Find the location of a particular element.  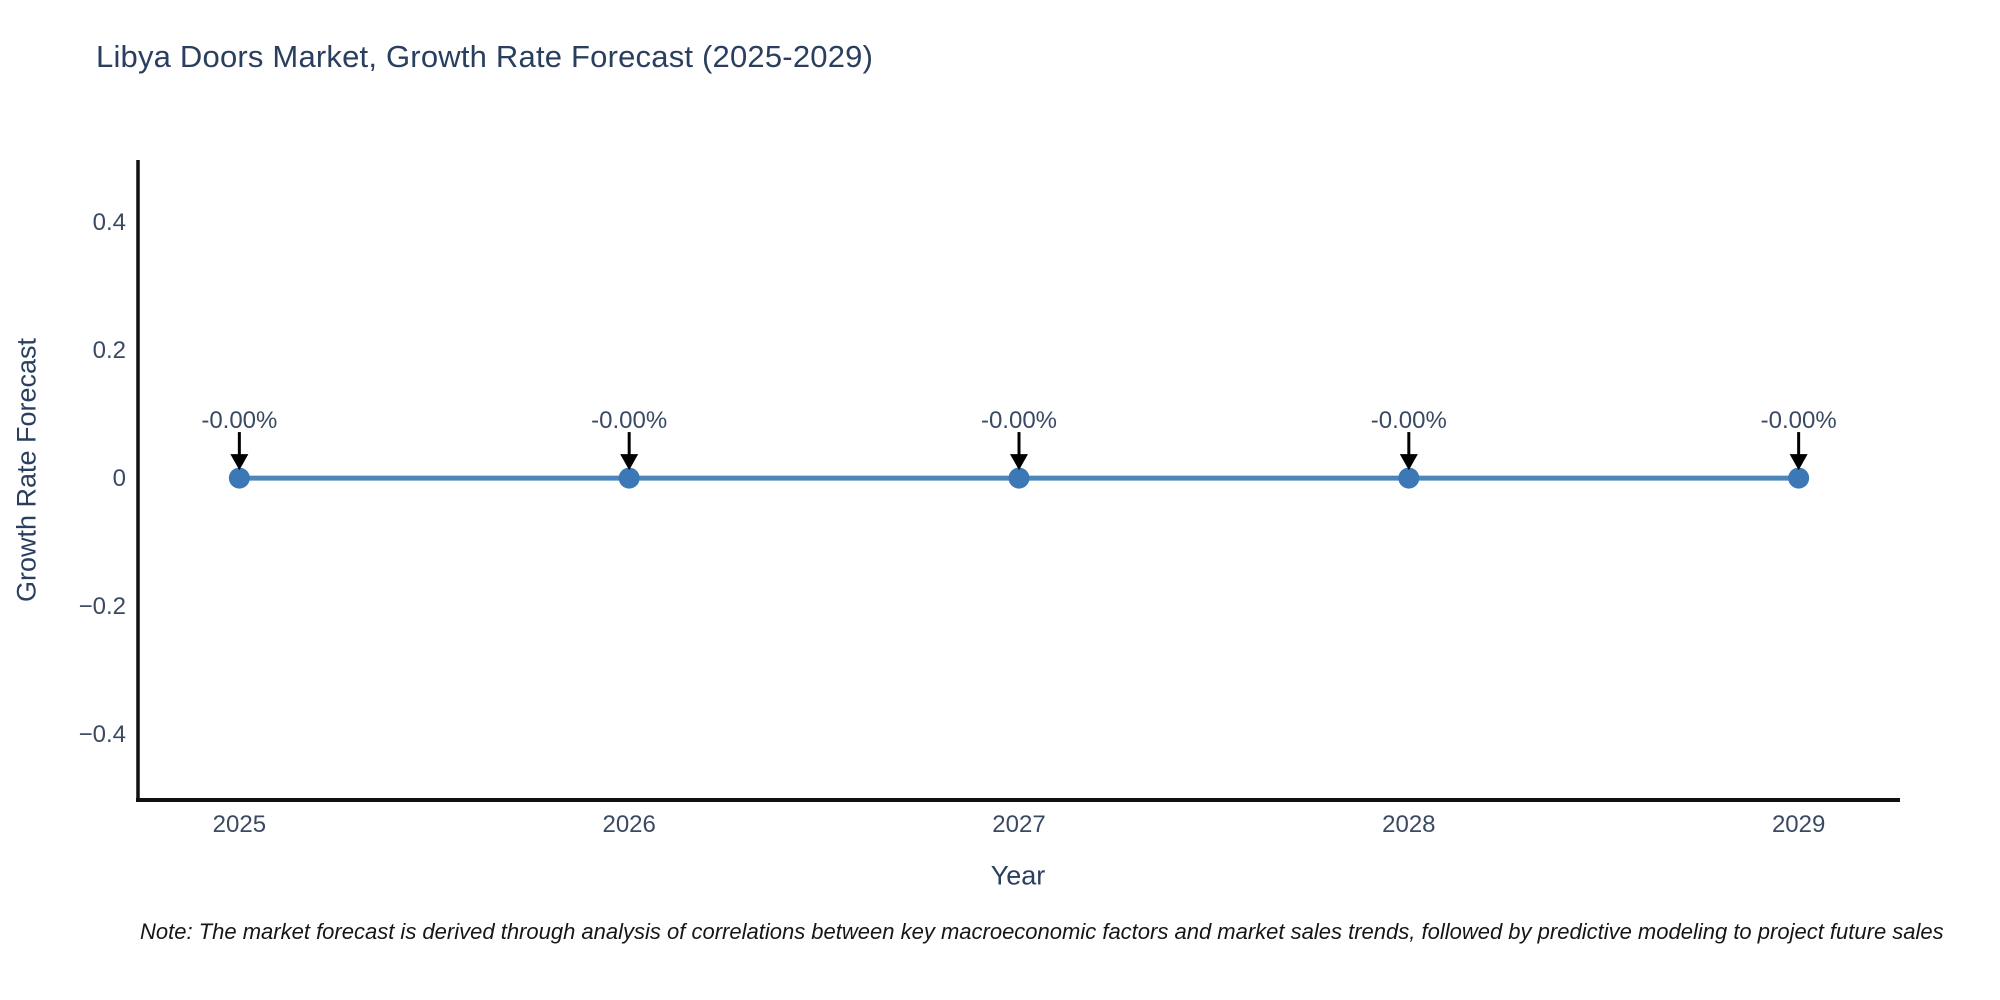

y-tick-label: 0.2 is located at coordinates (109, 350).